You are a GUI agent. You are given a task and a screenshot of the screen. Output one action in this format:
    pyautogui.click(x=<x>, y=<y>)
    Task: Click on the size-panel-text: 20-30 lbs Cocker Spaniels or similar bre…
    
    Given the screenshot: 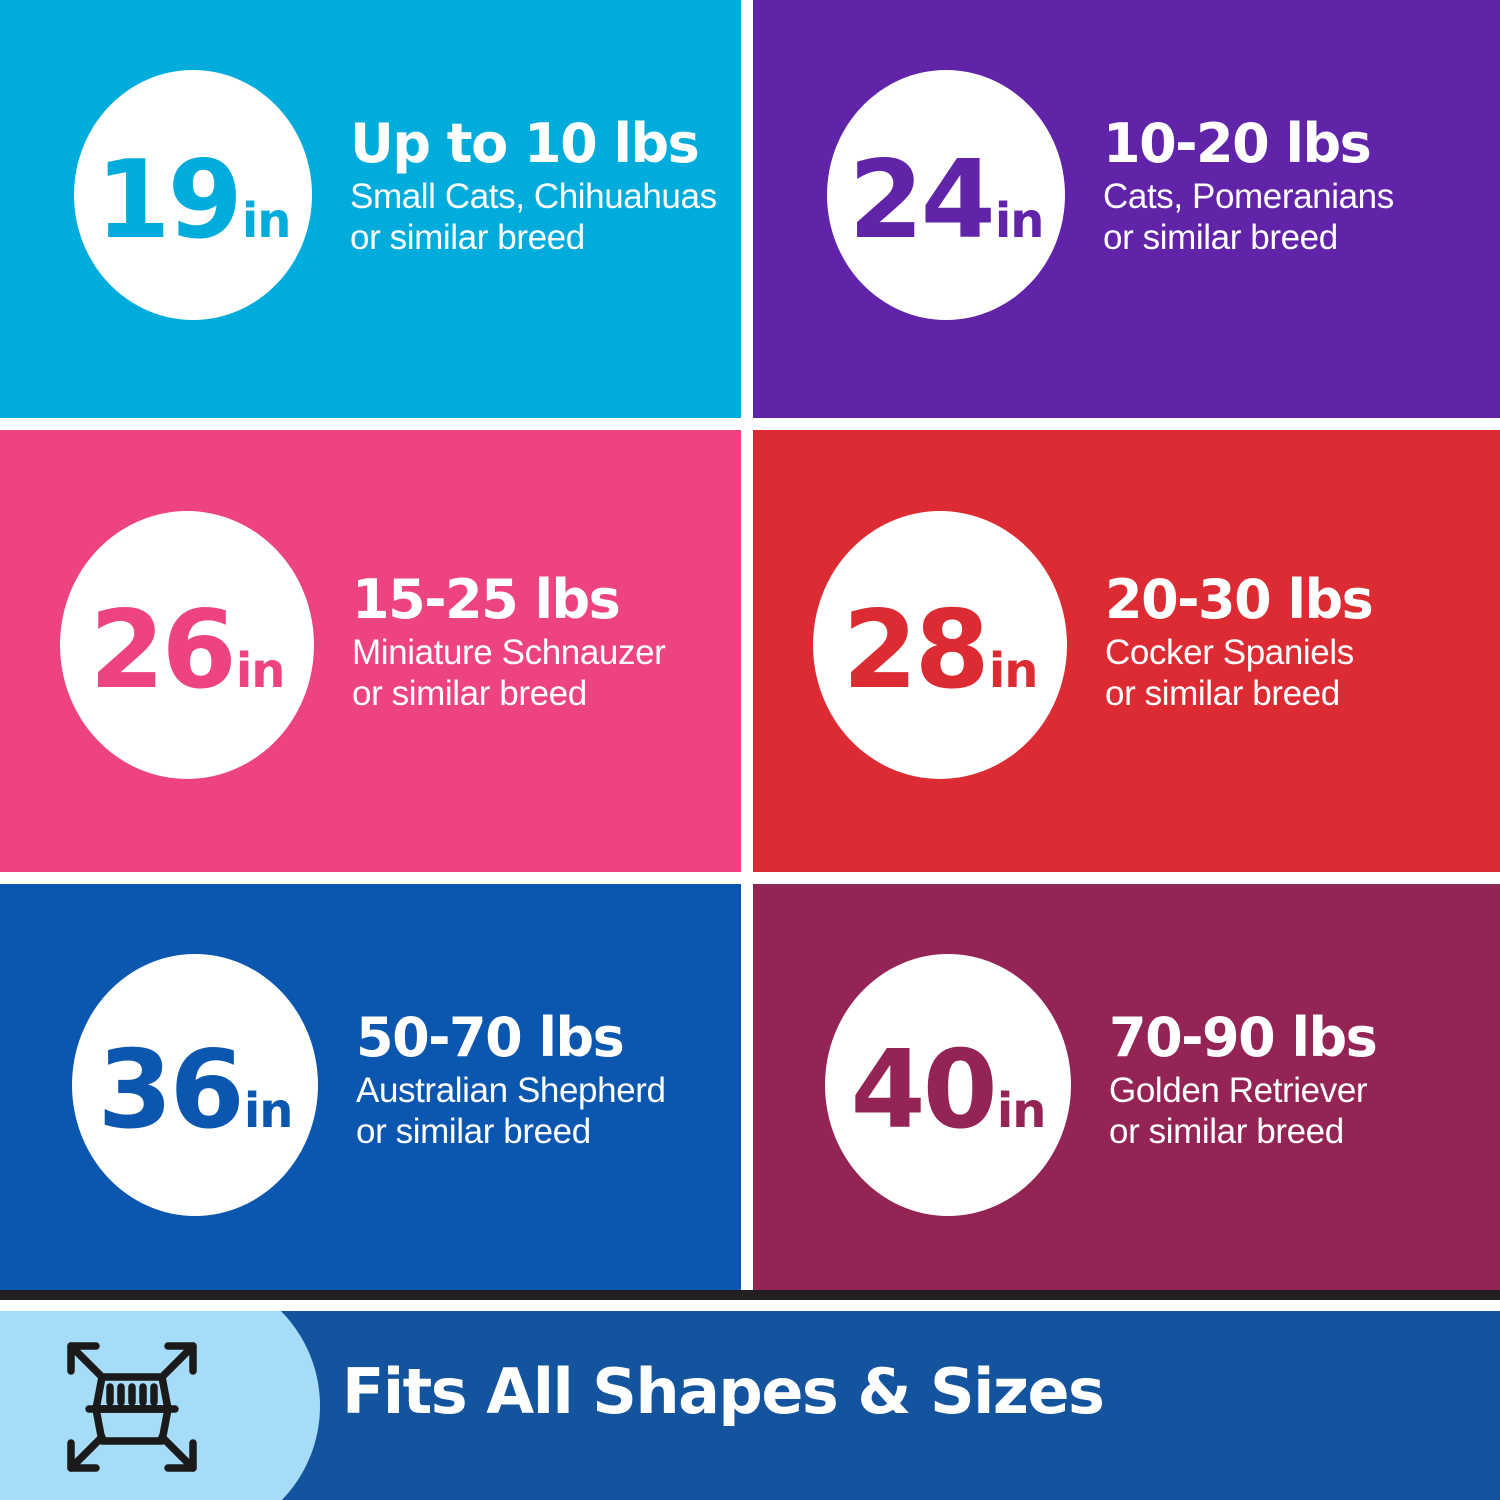 What is the action you would take?
    pyautogui.click(x=1239, y=641)
    